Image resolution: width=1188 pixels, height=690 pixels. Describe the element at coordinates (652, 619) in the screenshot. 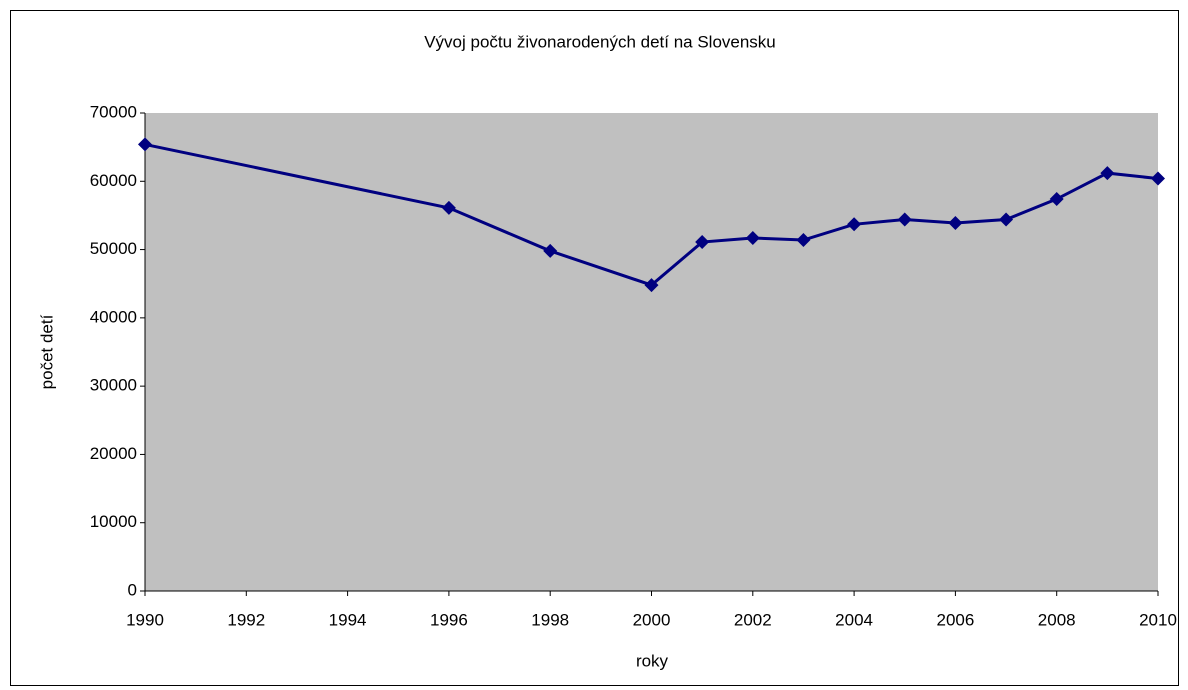

I see `x-tick-label: 2000` at that location.